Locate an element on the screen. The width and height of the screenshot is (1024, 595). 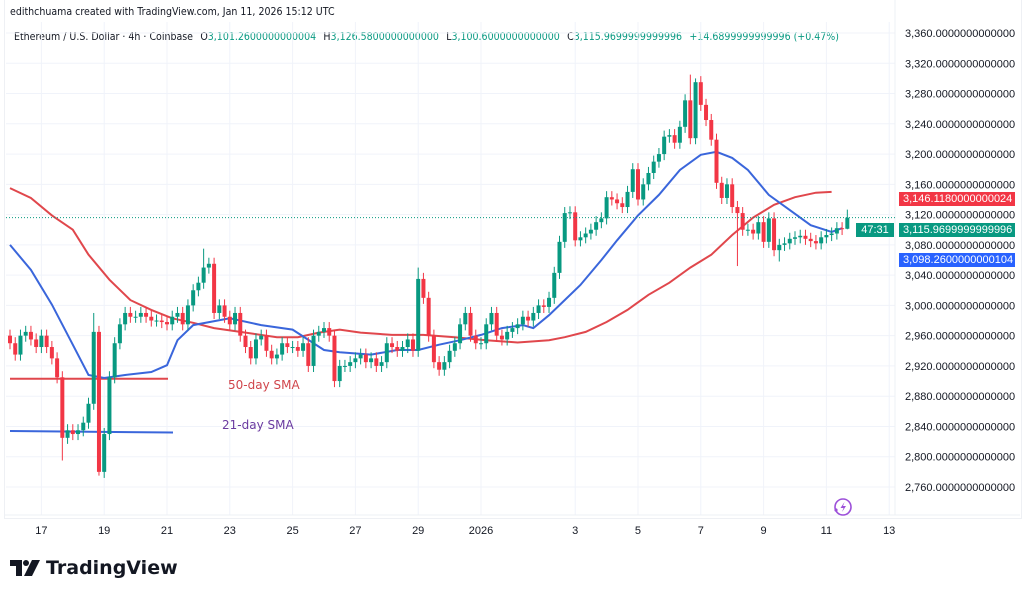
time-tick-label: 23 is located at coordinates (230, 531).